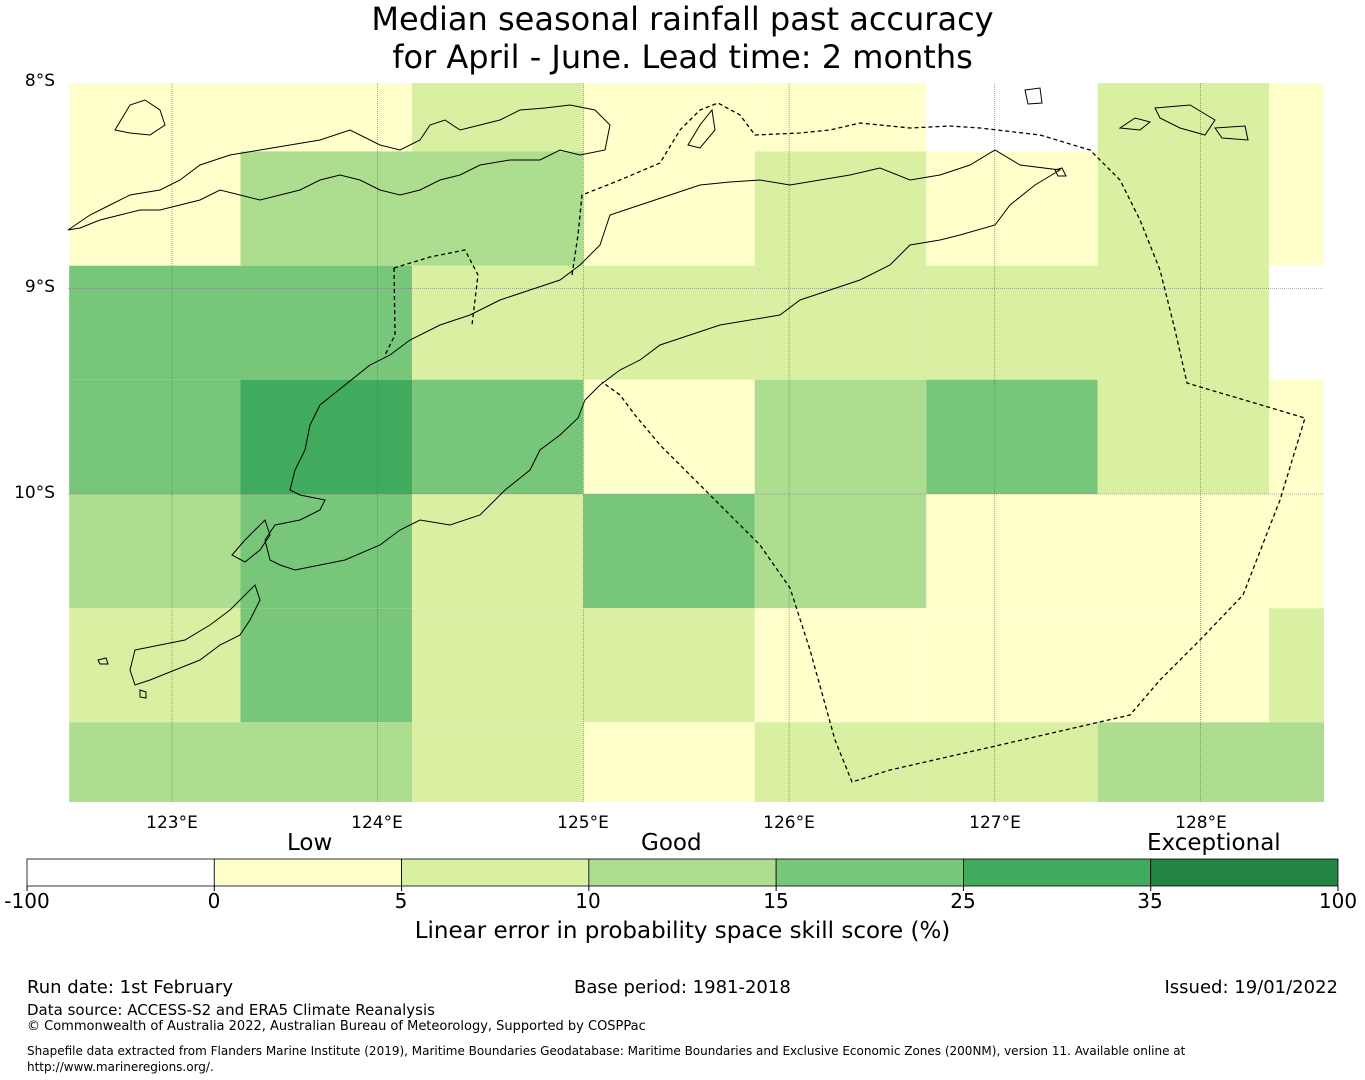 The image size is (1365, 1080). I want to click on lon-label-126e: 126°E, so click(789, 823).